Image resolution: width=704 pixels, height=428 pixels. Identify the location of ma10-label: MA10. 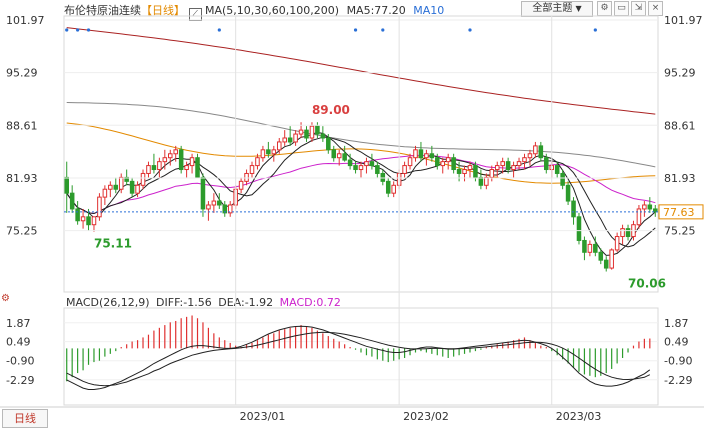
(429, 10).